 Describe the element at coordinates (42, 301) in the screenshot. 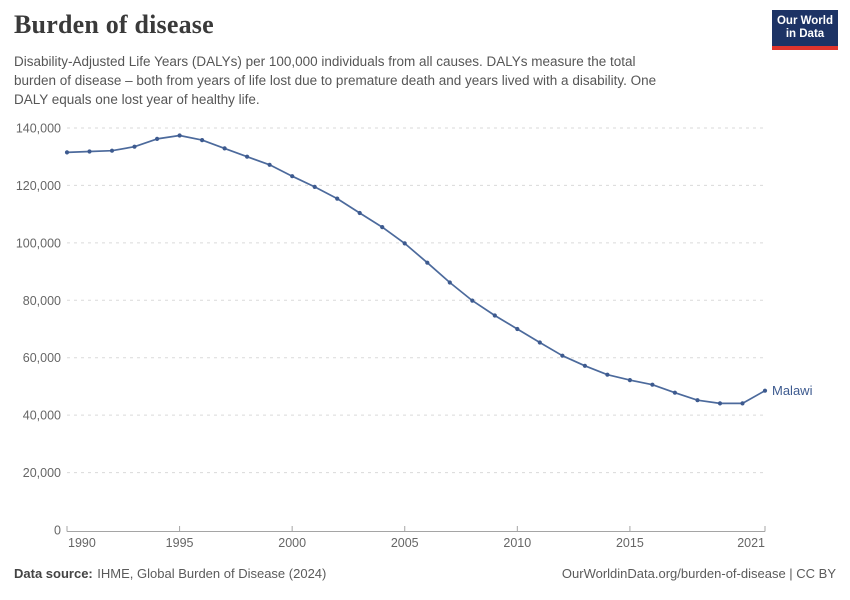

I see `y-tick-label: 80,000` at that location.